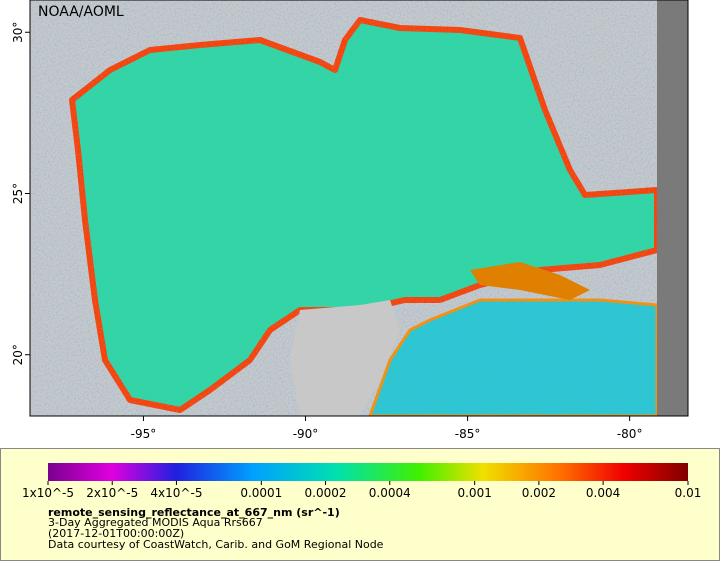  Describe the element at coordinates (112, 493) in the screenshot. I see `colorbar-tick-label: 2x10^-5` at that location.